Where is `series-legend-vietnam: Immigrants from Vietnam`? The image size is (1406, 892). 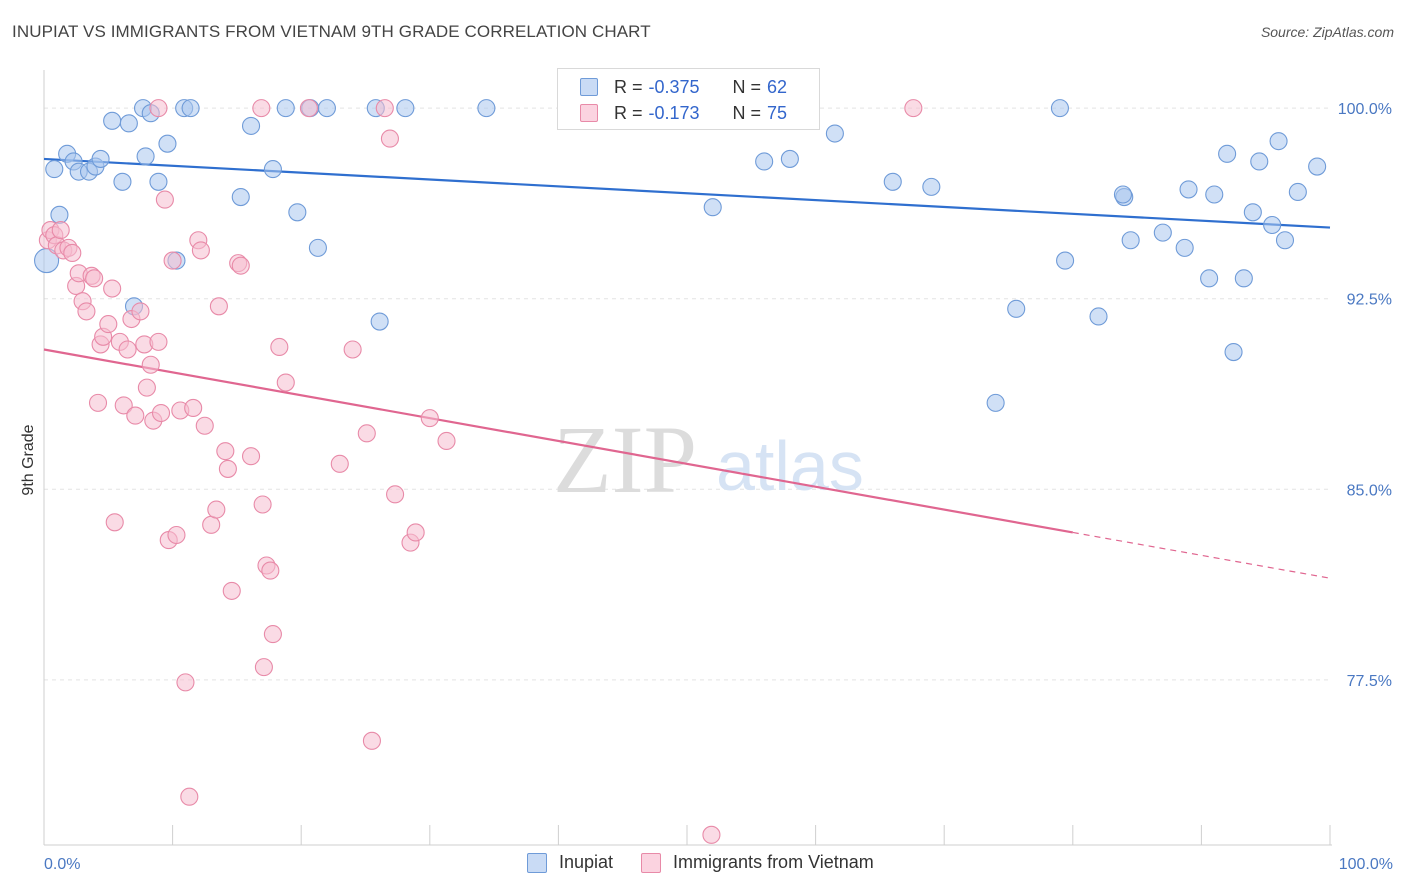 series-legend-vietnam: Immigrants from Vietnam is located at coordinates (757, 862).